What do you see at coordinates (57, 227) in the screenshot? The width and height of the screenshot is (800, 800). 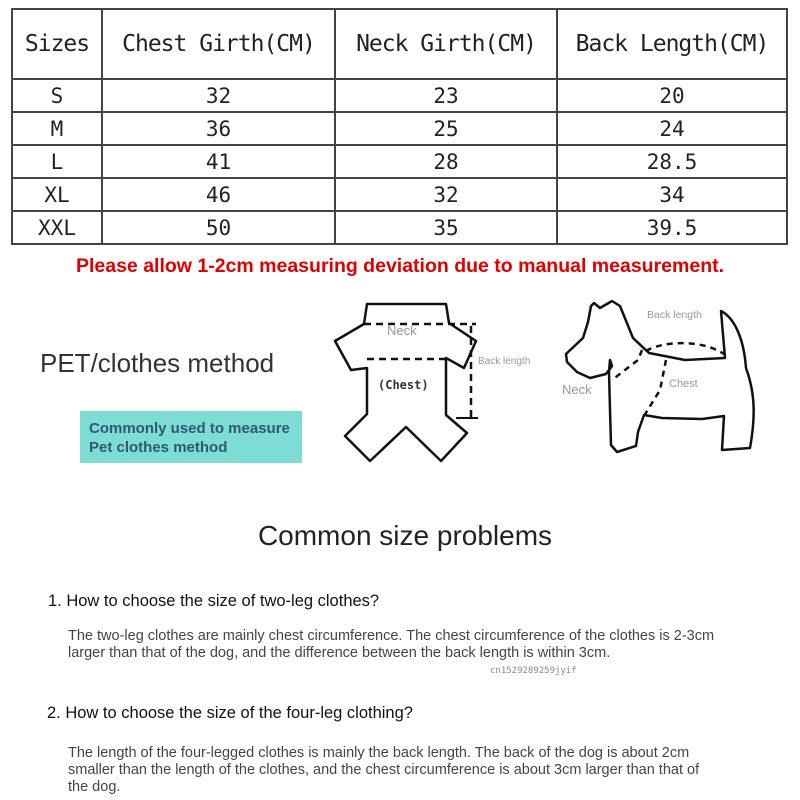 I see `size-cell: XXL` at bounding box center [57, 227].